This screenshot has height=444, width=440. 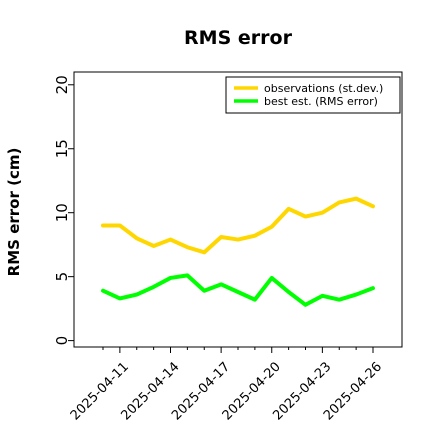 I want to click on y-tick-label: 0, so click(x=62, y=341).